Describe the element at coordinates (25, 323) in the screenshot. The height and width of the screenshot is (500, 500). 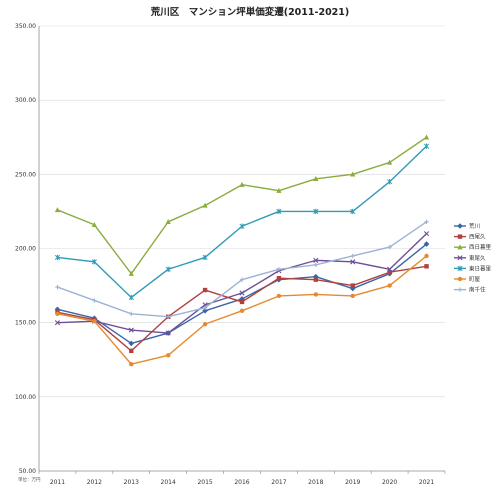
I see `y-tick-label: 150.00` at that location.